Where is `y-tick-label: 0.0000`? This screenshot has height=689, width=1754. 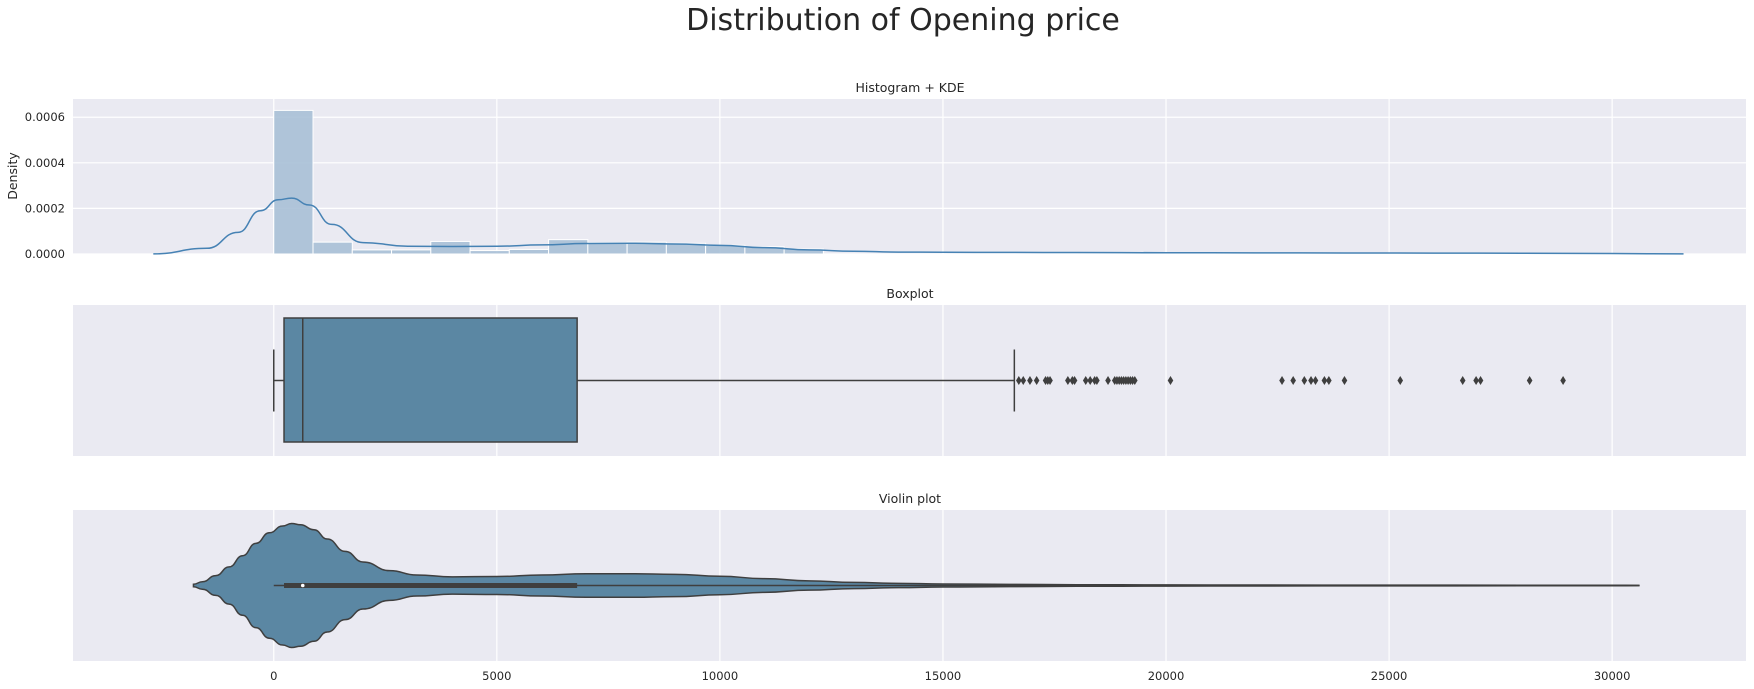 y-tick-label: 0.0000 is located at coordinates (45, 254).